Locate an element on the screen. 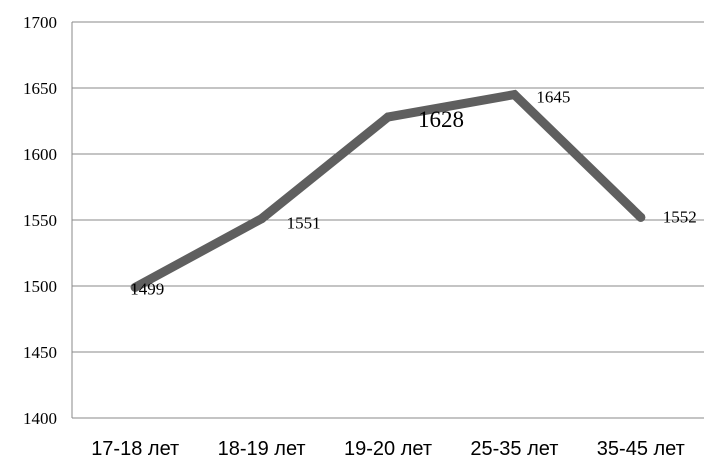 This screenshot has width=704, height=461. y-tick-label: 1550 is located at coordinates (40, 220).